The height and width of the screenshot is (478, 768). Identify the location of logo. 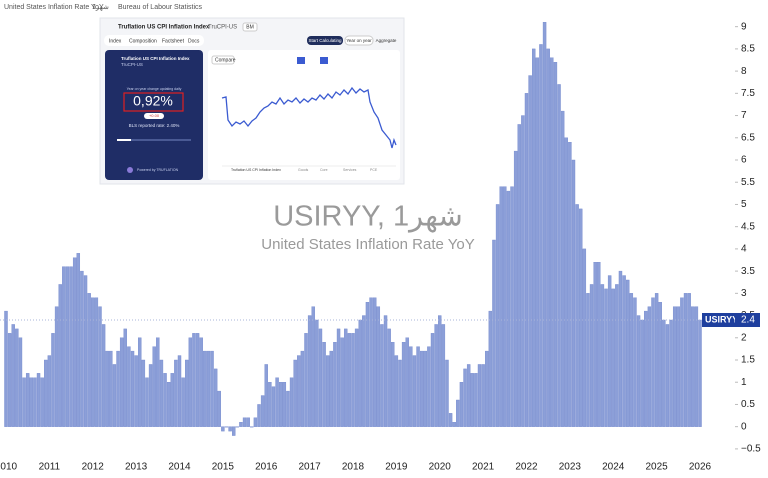
(130, 170).